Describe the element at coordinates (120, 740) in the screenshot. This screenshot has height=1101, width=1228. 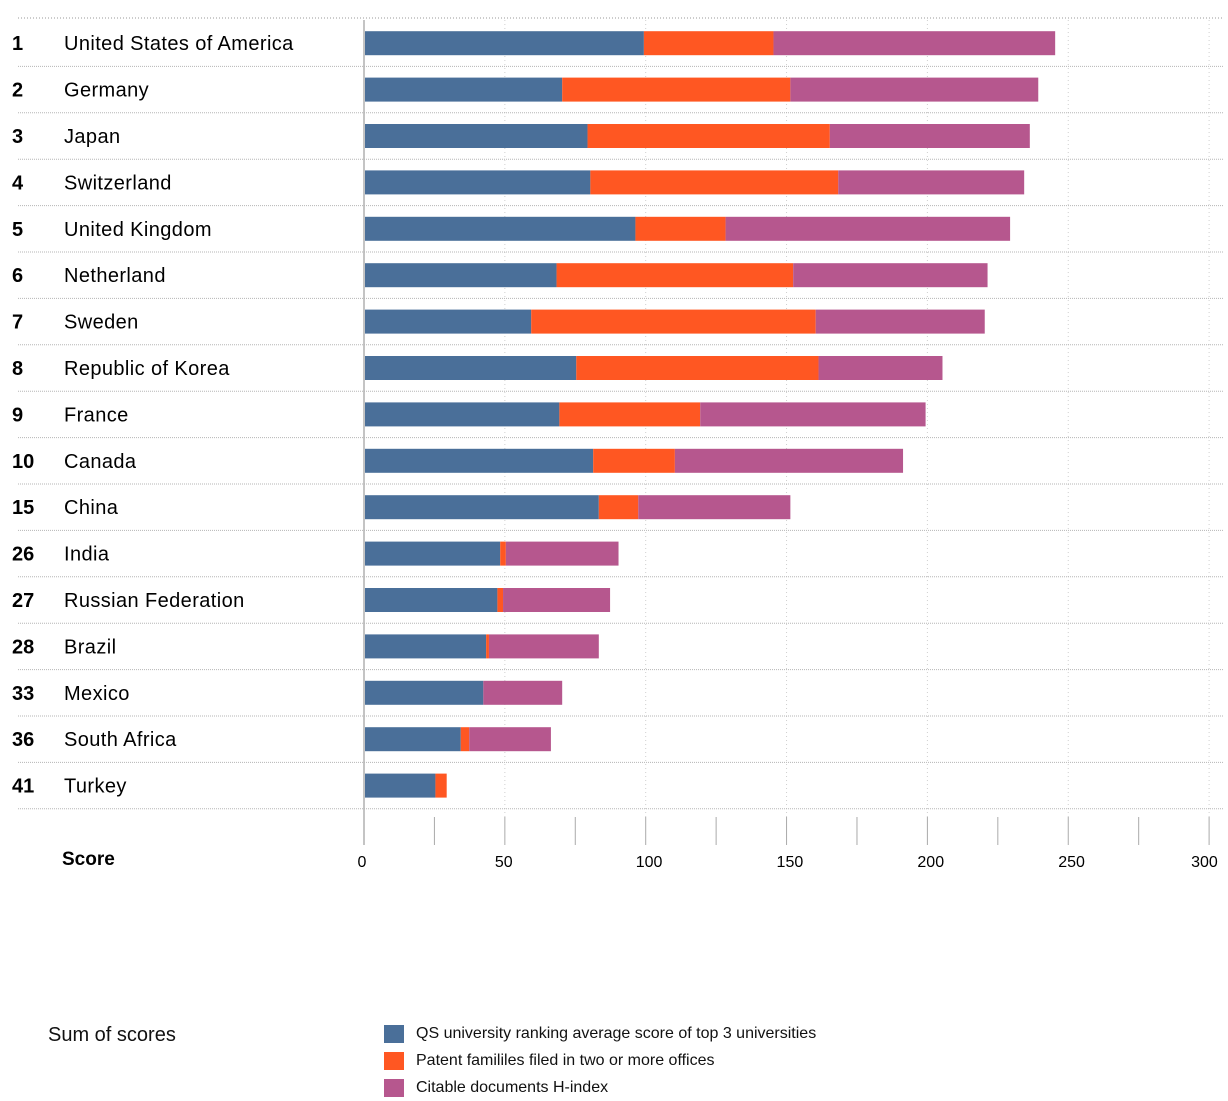
I see `country-label: South Africa` at that location.